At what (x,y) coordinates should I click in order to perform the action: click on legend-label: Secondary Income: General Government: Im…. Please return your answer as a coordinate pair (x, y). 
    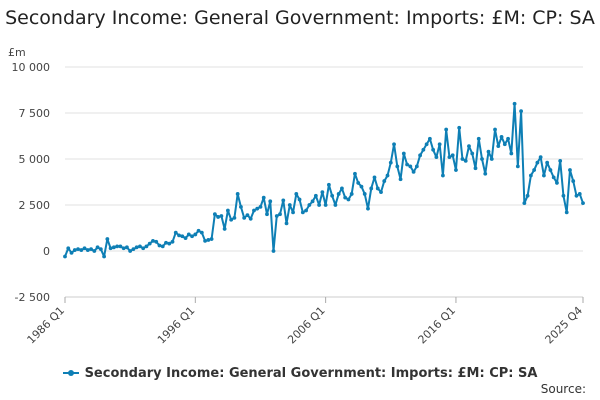
    Looking at the image, I should click on (311, 373).